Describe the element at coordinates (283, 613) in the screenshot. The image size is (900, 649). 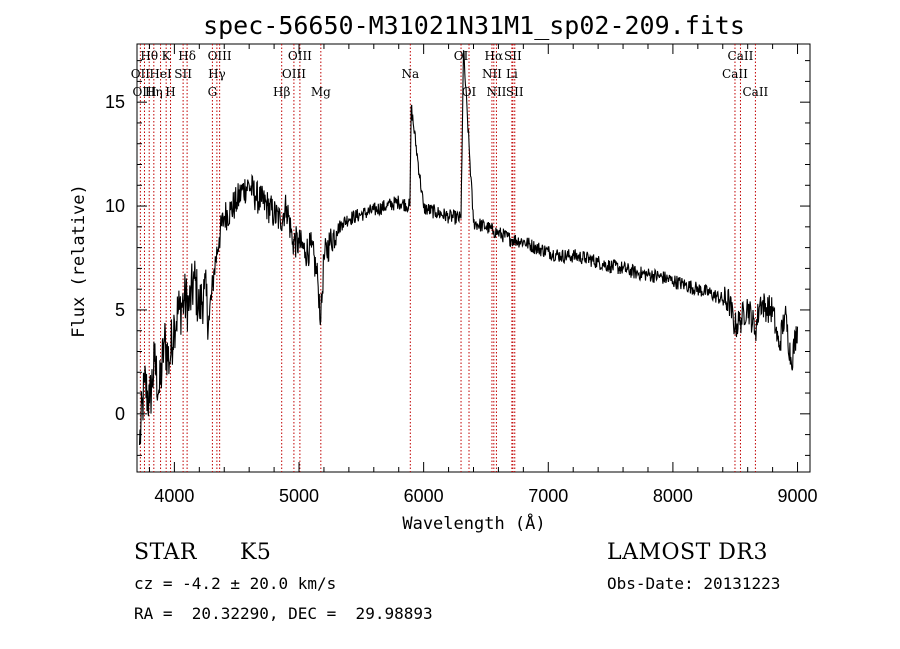
I see `coordinates: RA = 20.32290, DEC = 29.98893` at that location.